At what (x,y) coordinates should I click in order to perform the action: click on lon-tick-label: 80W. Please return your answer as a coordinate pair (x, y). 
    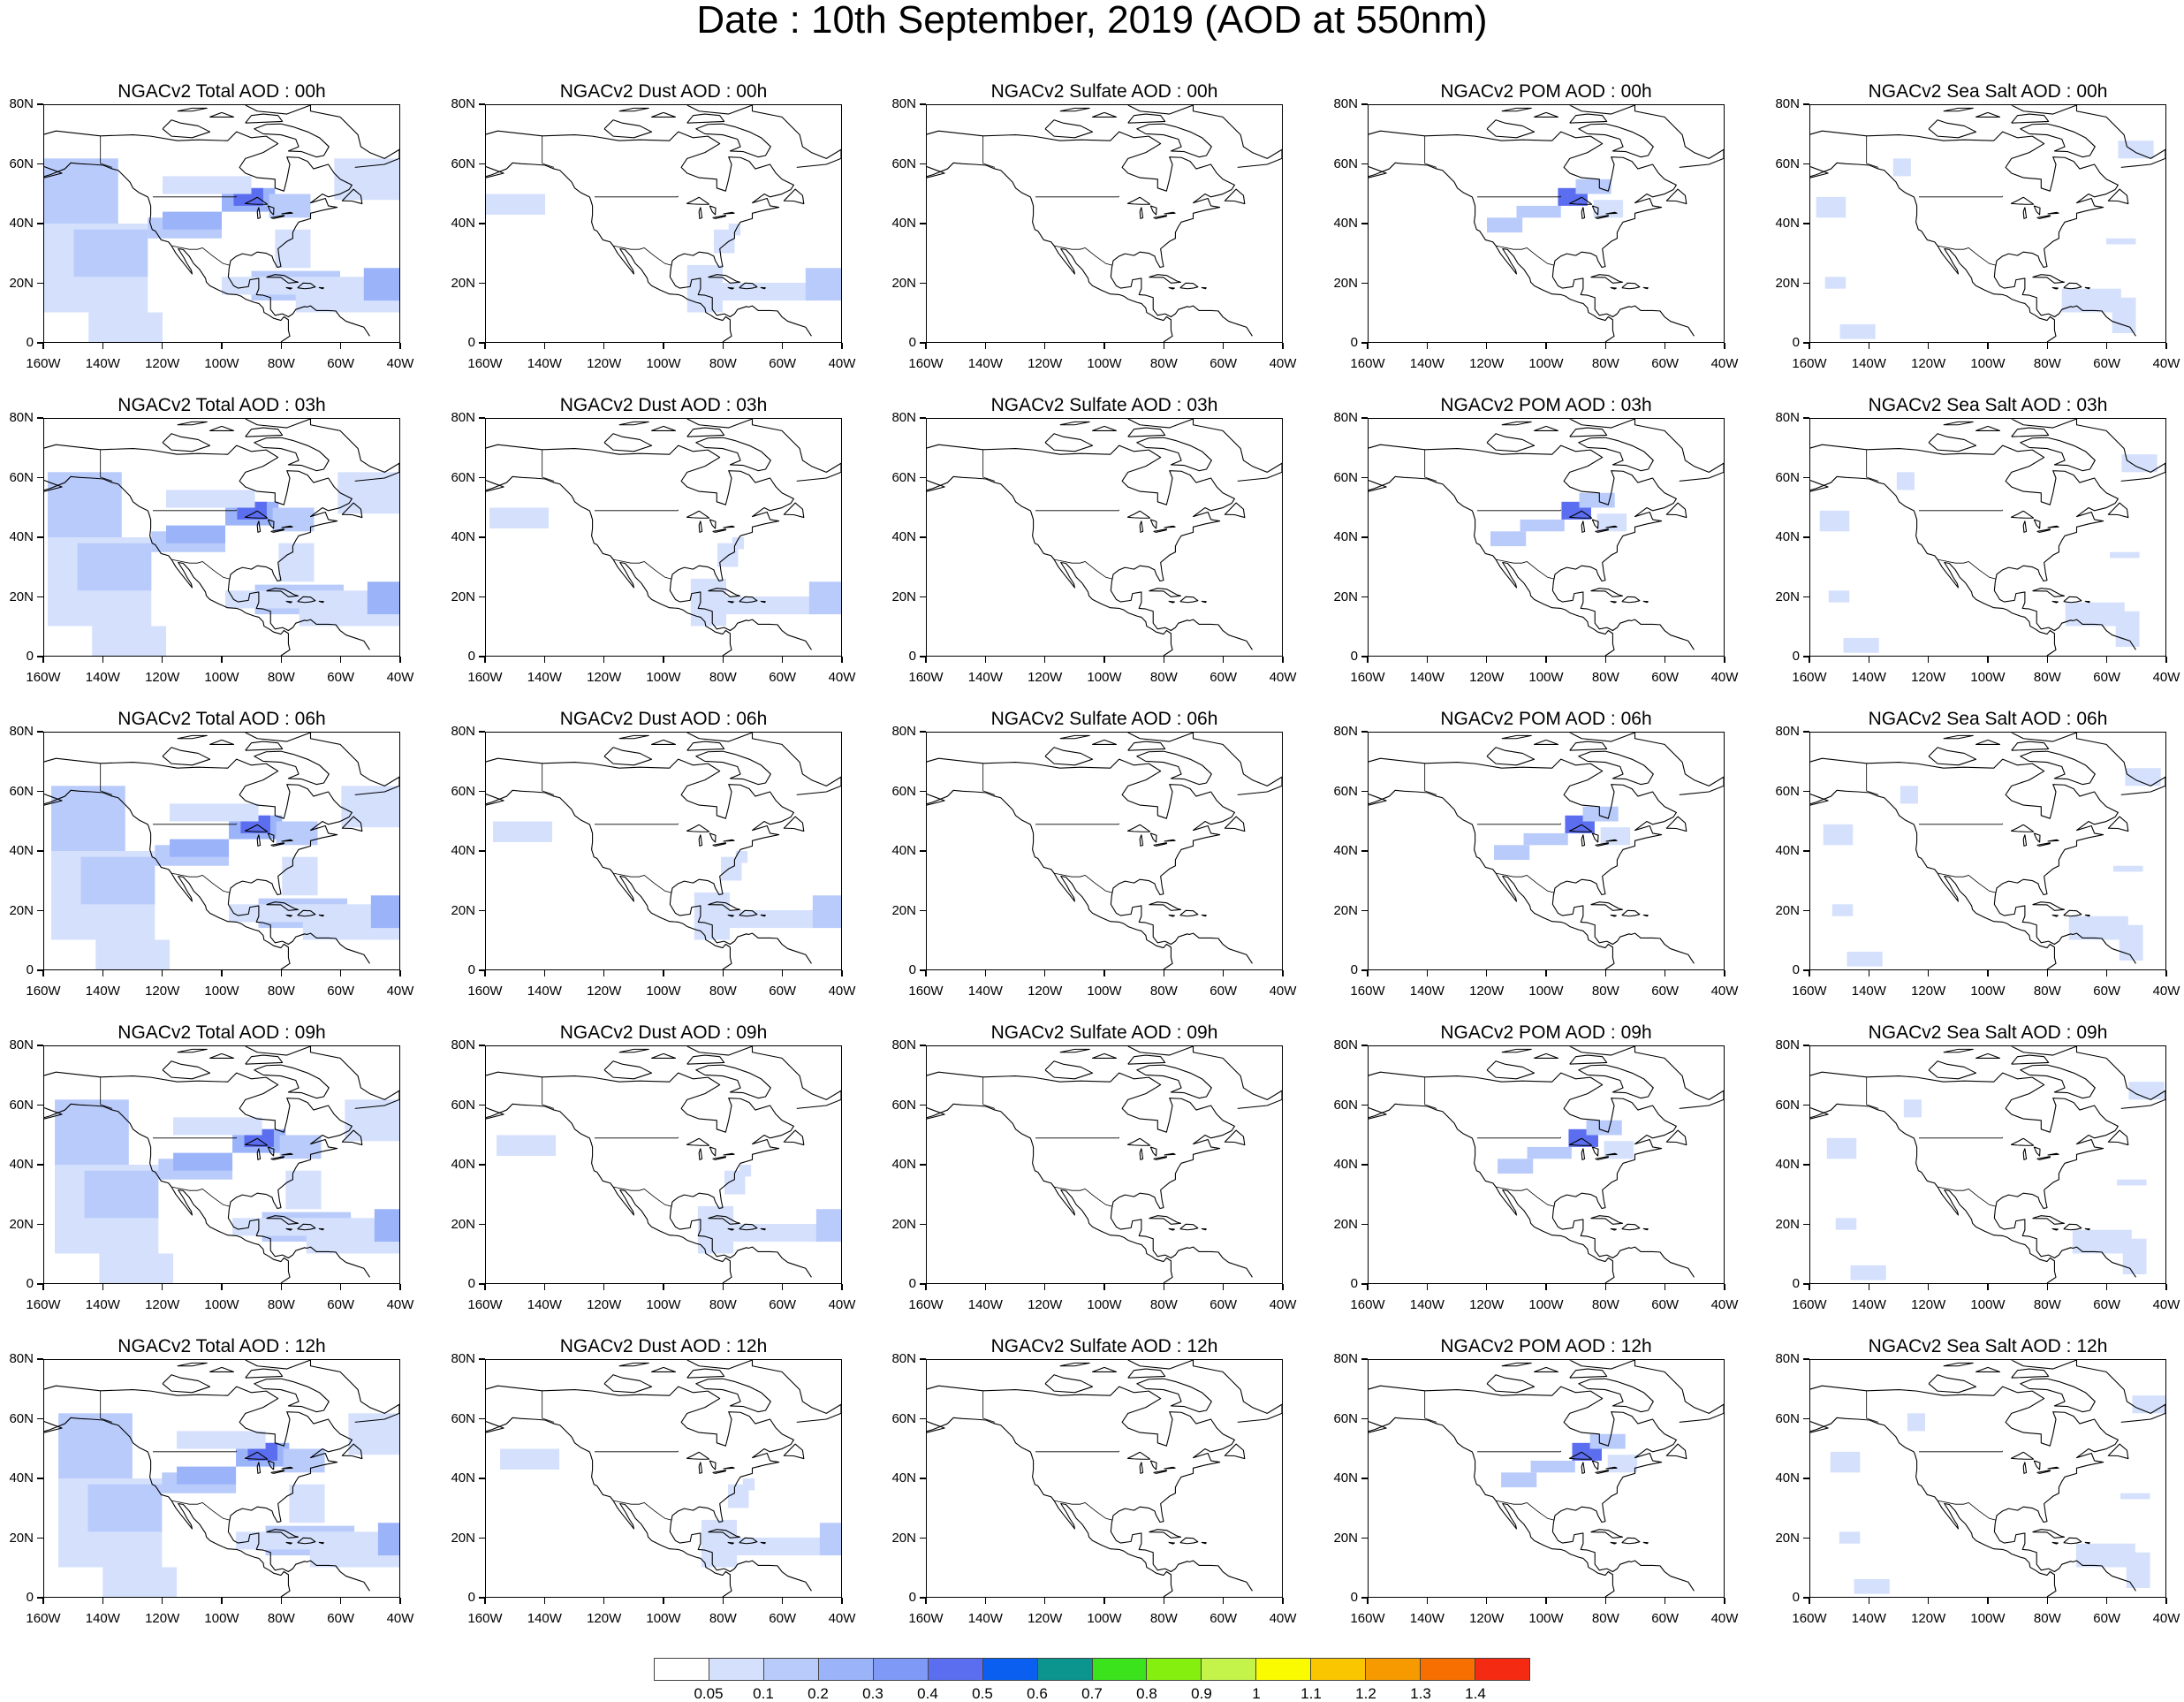
    Looking at the image, I should click on (281, 677).